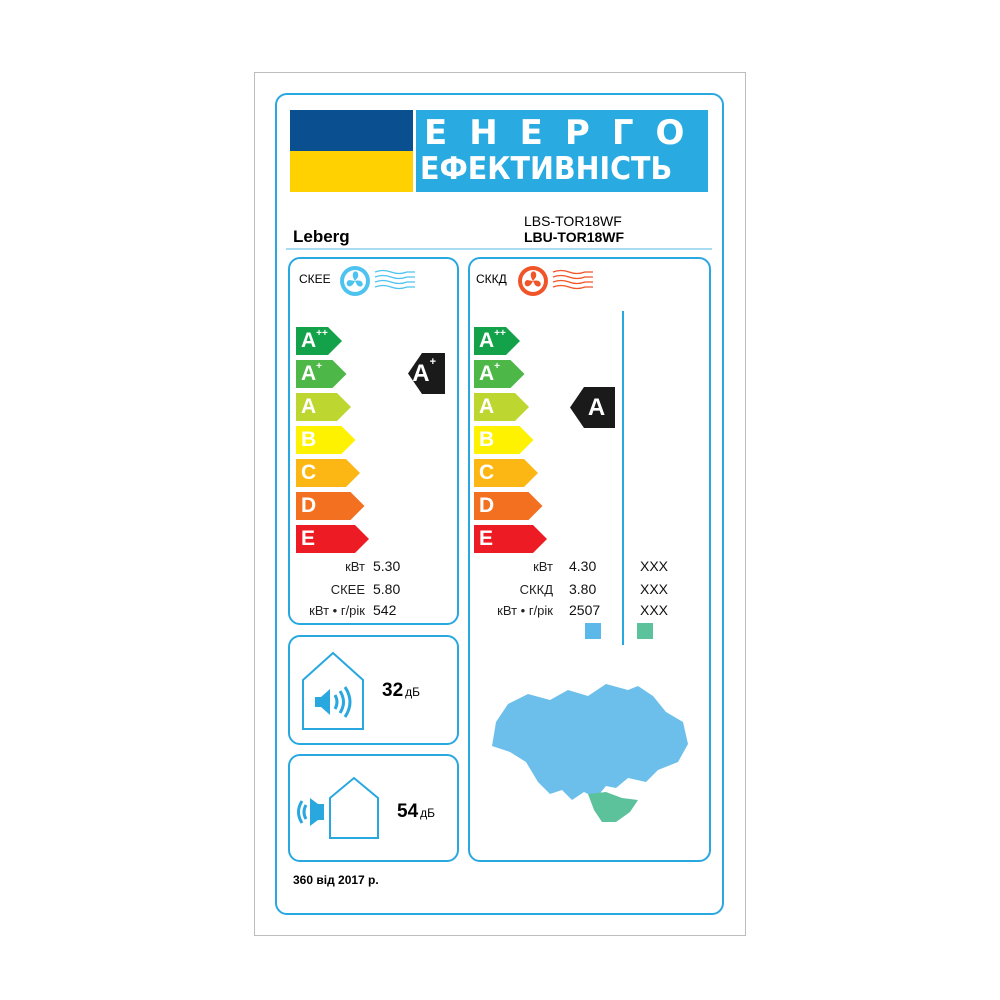  Describe the element at coordinates (555, 281) in the screenshot. I see `fan-heat-icon` at that location.